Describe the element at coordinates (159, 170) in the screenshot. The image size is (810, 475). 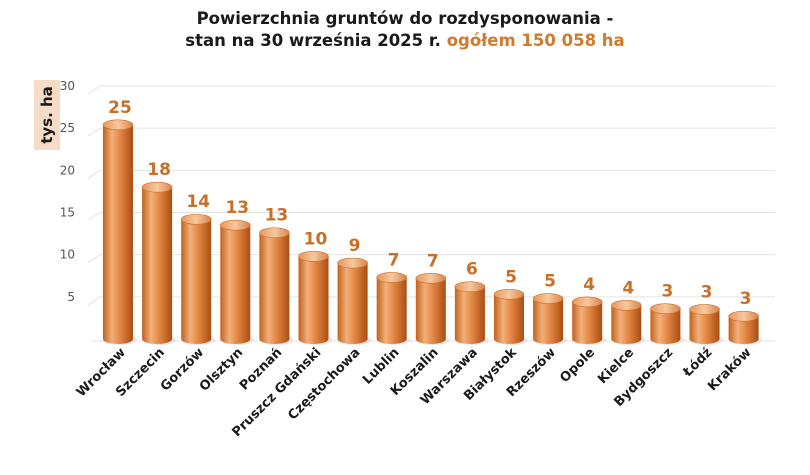
I see `data-label: 18` at that location.